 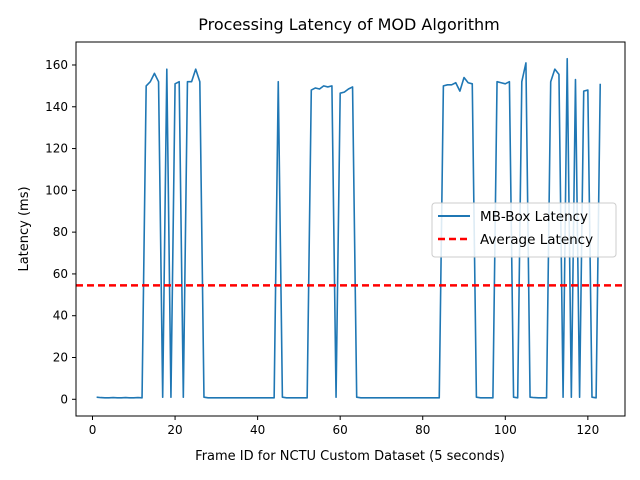 I want to click on x-tick-label: 60, so click(x=340, y=430).